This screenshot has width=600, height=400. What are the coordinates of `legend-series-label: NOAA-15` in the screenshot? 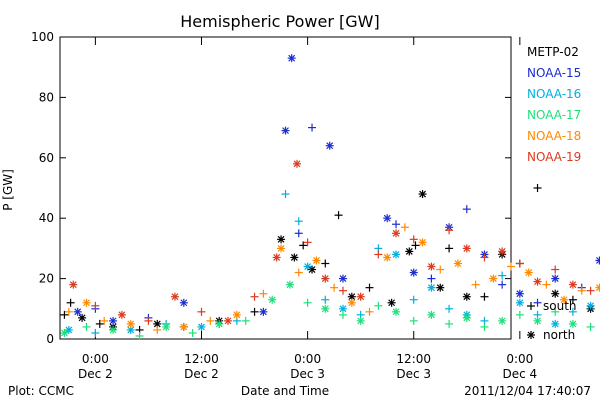 It's located at (554, 73).